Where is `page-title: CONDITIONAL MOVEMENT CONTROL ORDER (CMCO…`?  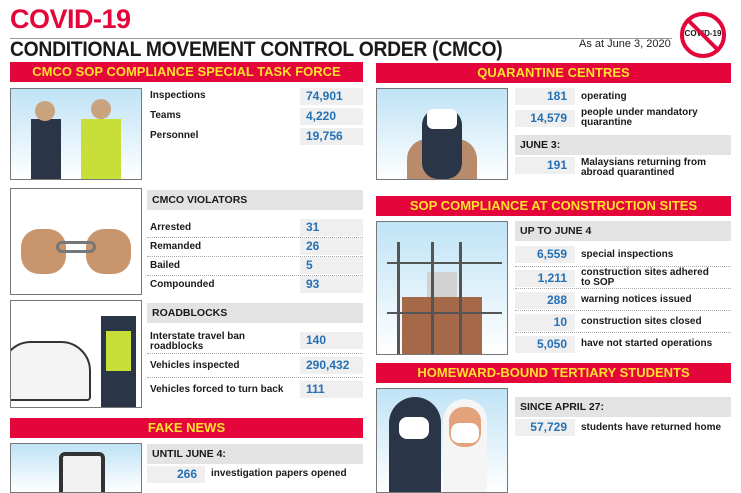 page-title: CONDITIONAL MOVEMENT CONTROL ORDER (CMCO… is located at coordinates (256, 49).